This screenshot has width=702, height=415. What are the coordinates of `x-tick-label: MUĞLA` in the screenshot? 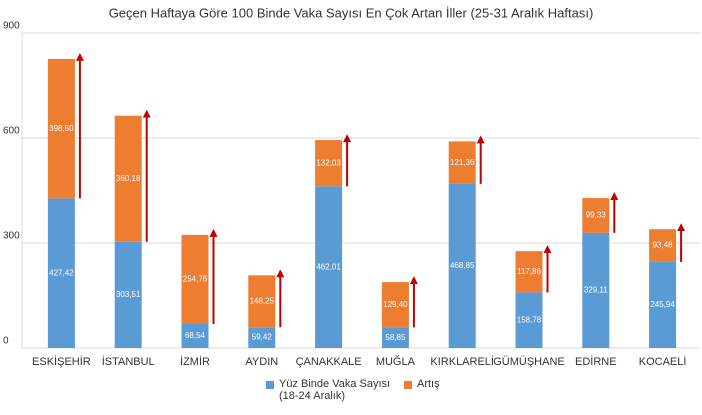 It's located at (396, 361).